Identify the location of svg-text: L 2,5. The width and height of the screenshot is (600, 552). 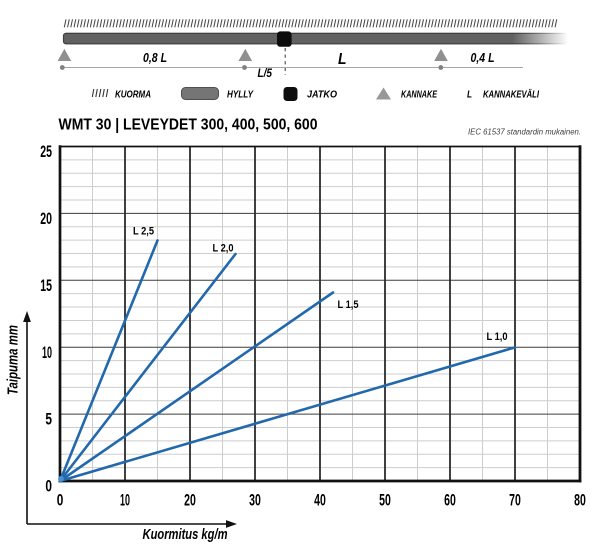
(143, 232).